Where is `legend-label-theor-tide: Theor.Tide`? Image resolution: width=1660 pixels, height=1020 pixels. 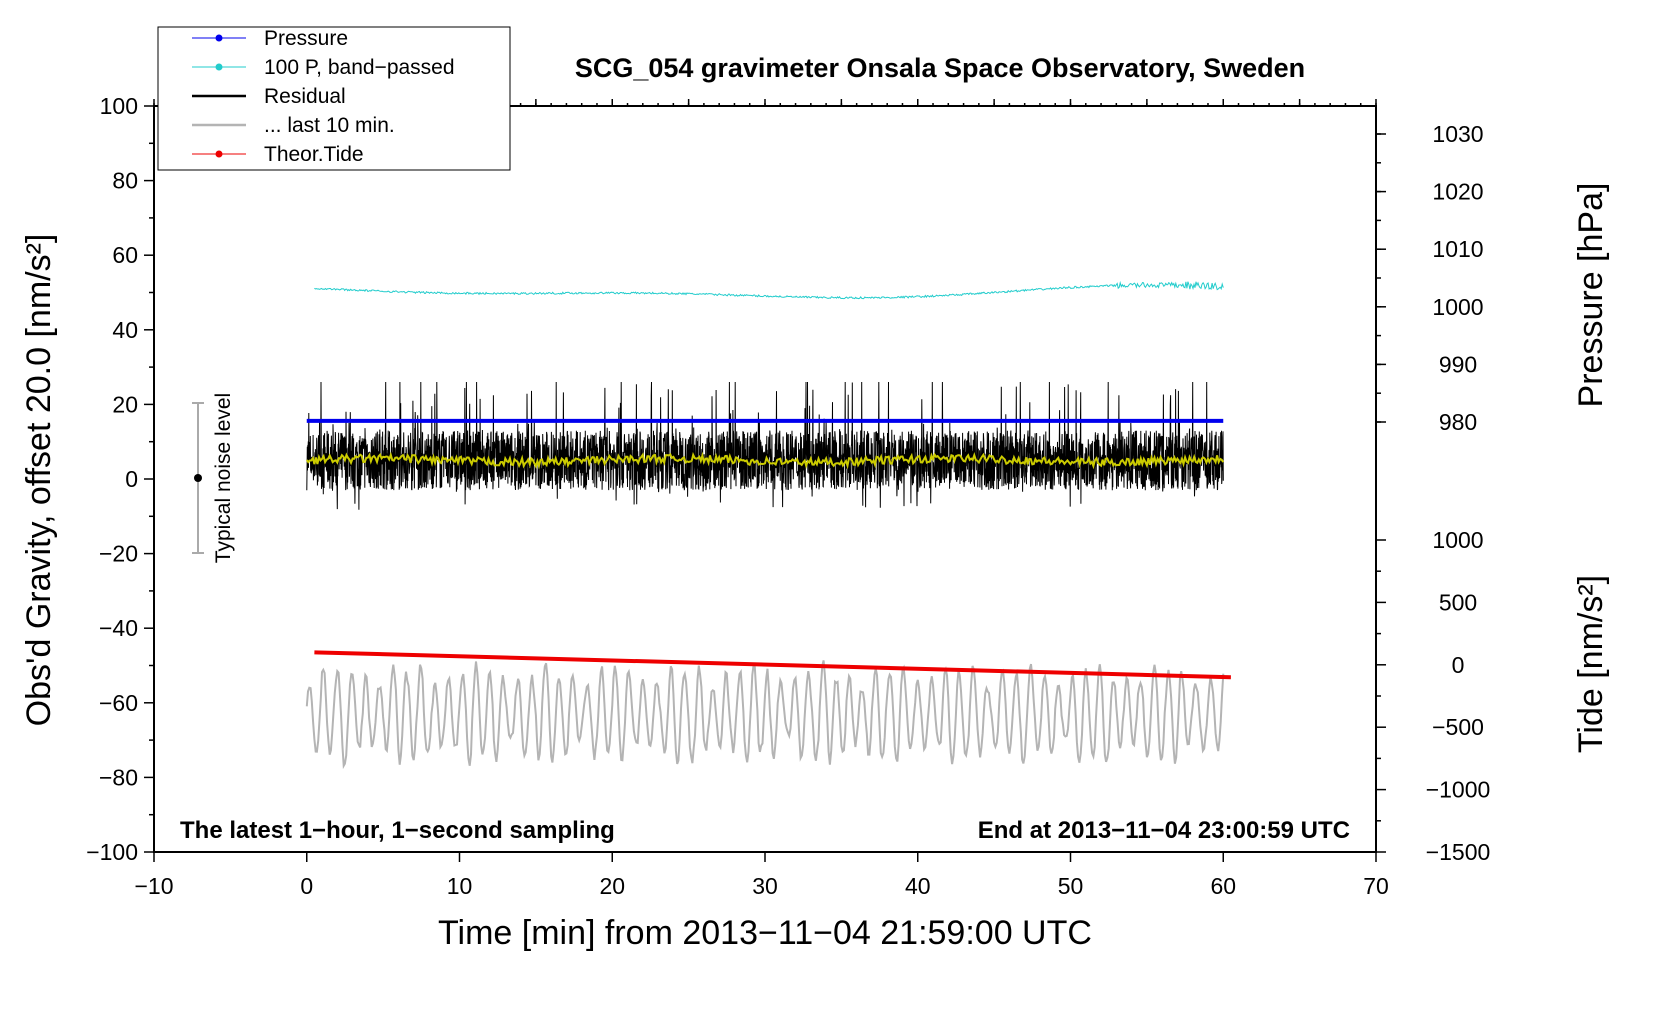
legend-label-theor-tide: Theor.Tide is located at coordinates (314, 154).